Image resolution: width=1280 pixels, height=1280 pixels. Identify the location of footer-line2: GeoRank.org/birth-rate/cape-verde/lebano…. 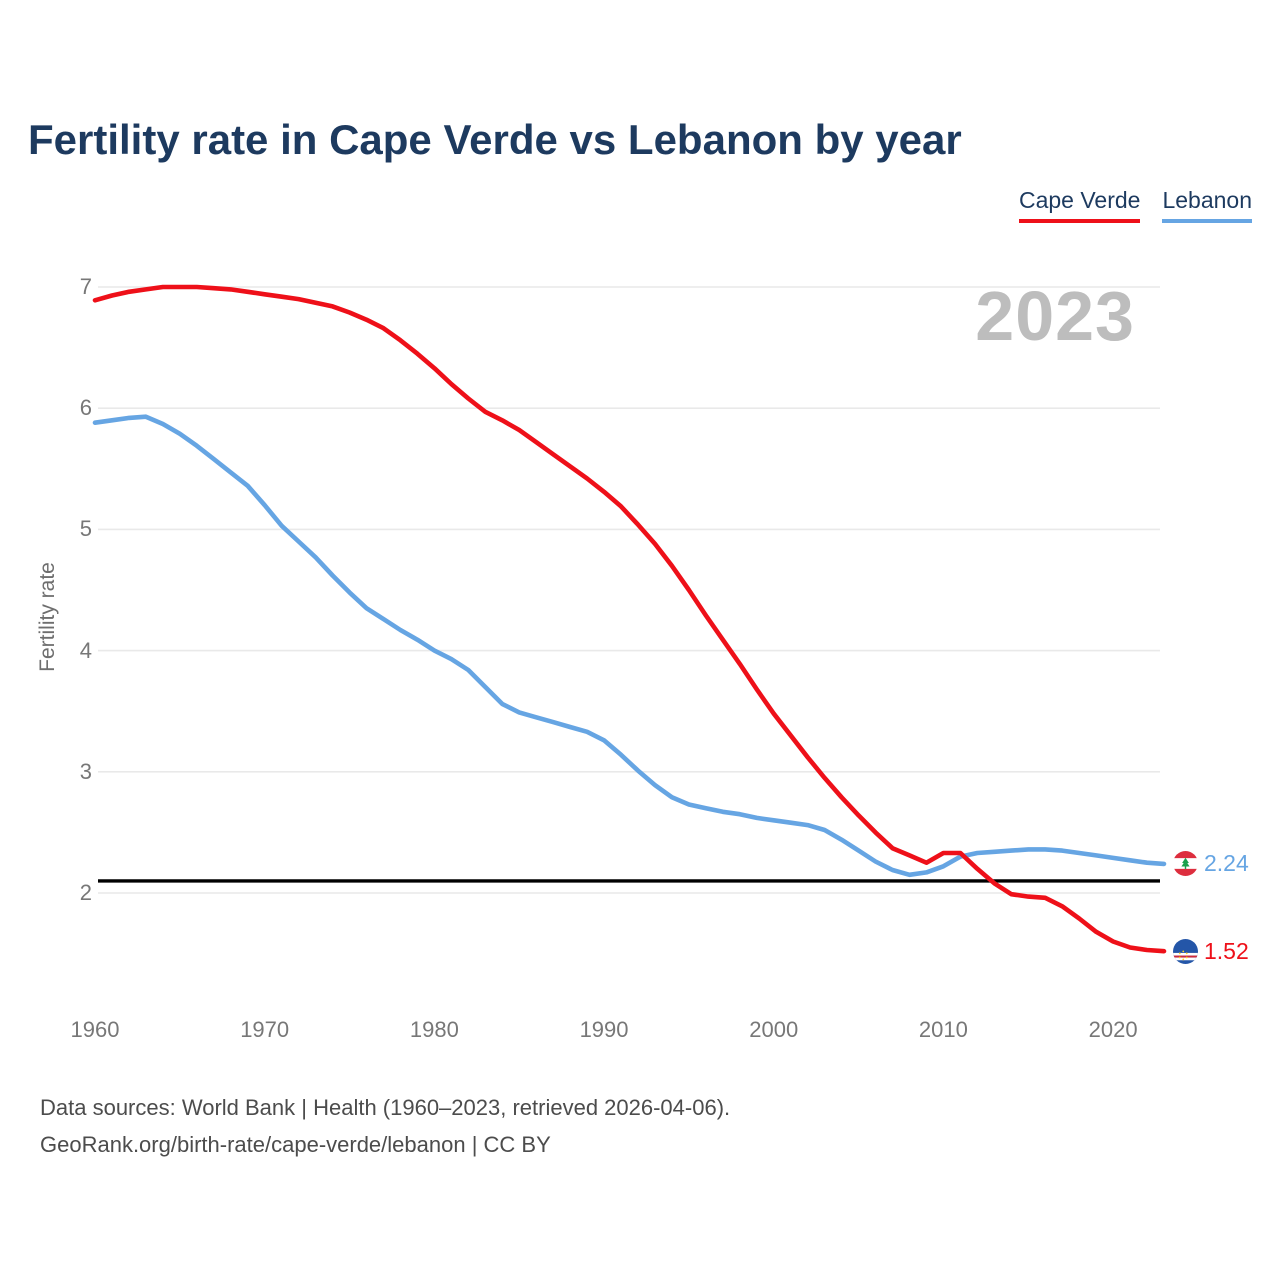
(295, 1144).